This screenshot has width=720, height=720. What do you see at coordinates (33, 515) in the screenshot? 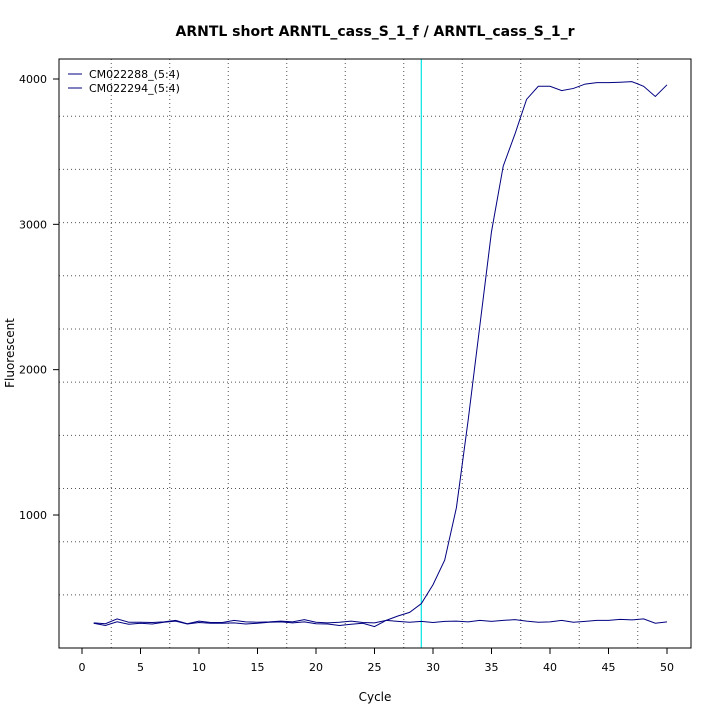
I see `y-tick-label: 1000` at bounding box center [33, 515].